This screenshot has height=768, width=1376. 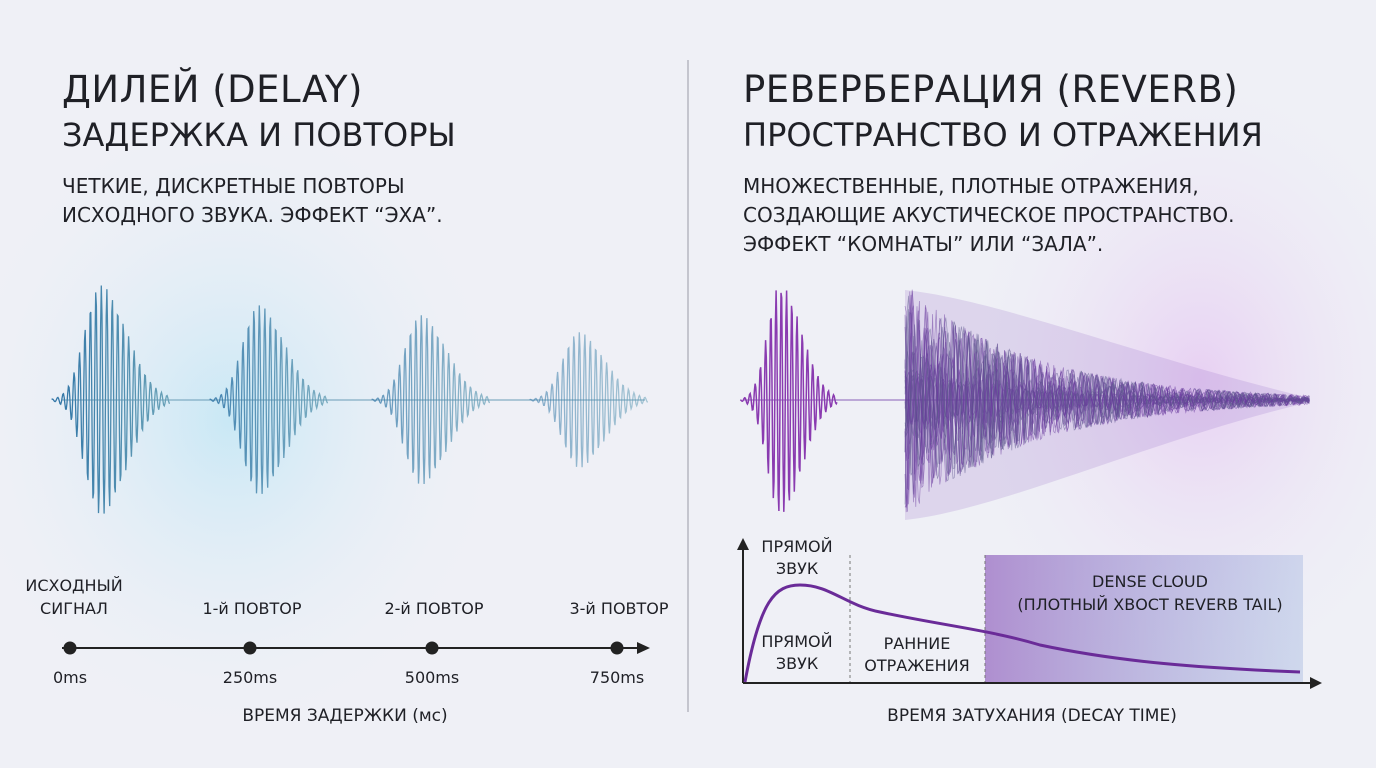 What do you see at coordinates (70, 677) in the screenshot?
I see `time-label: 0ms` at bounding box center [70, 677].